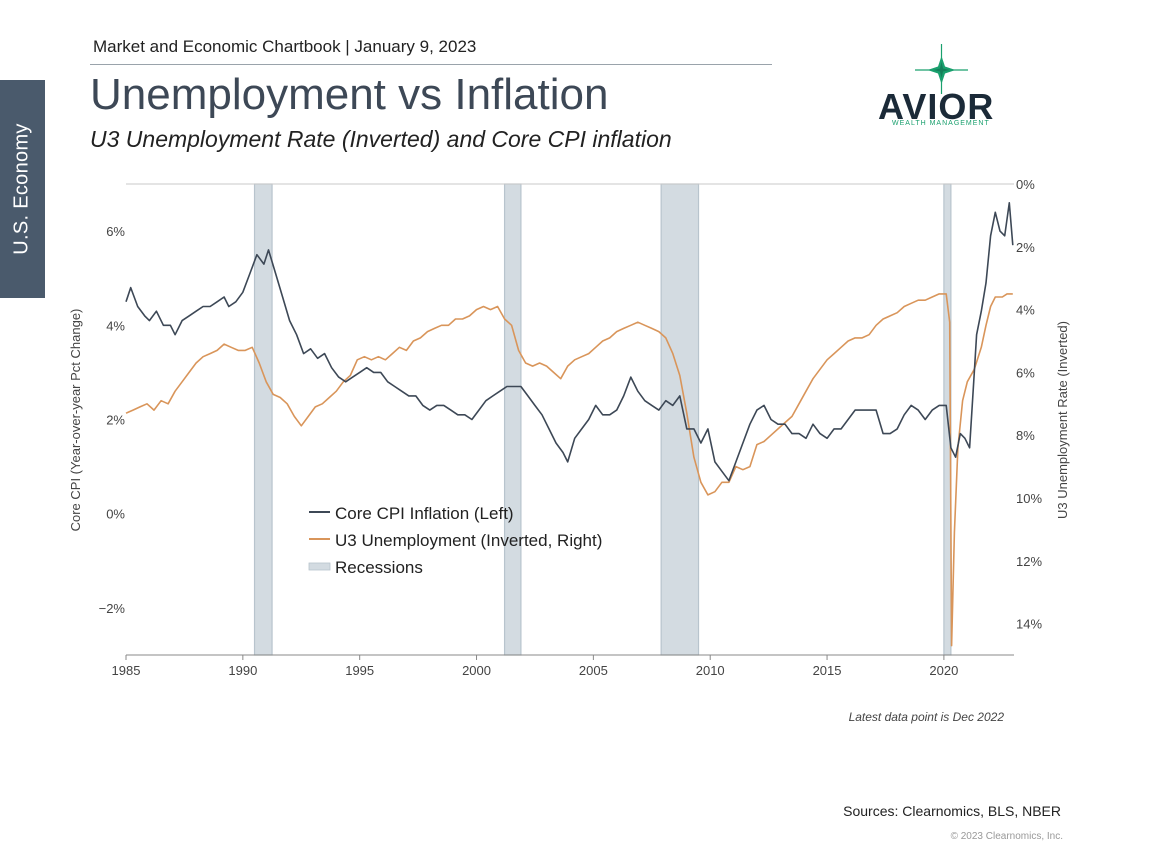 The width and height of the screenshot is (1152, 864). I want to click on x-tick-label: 2005, so click(593, 670).